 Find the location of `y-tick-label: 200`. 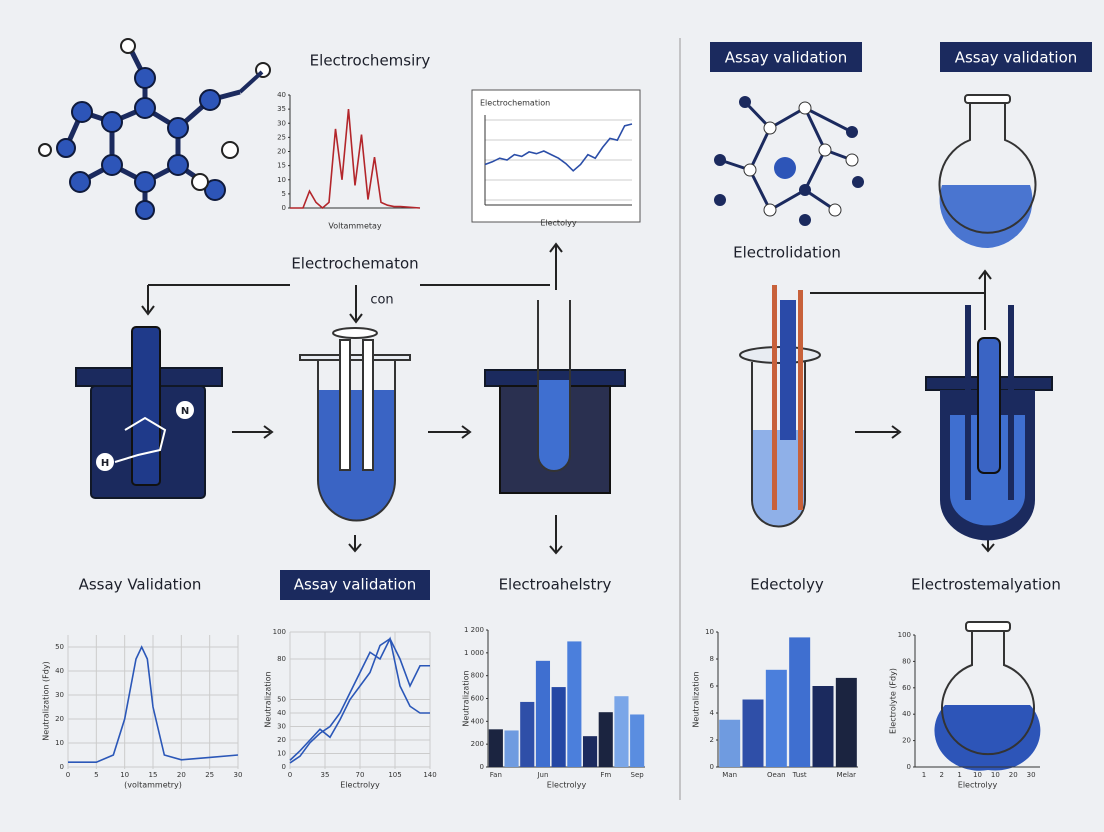

y-tick-label: 200 is located at coordinates (477, 744).